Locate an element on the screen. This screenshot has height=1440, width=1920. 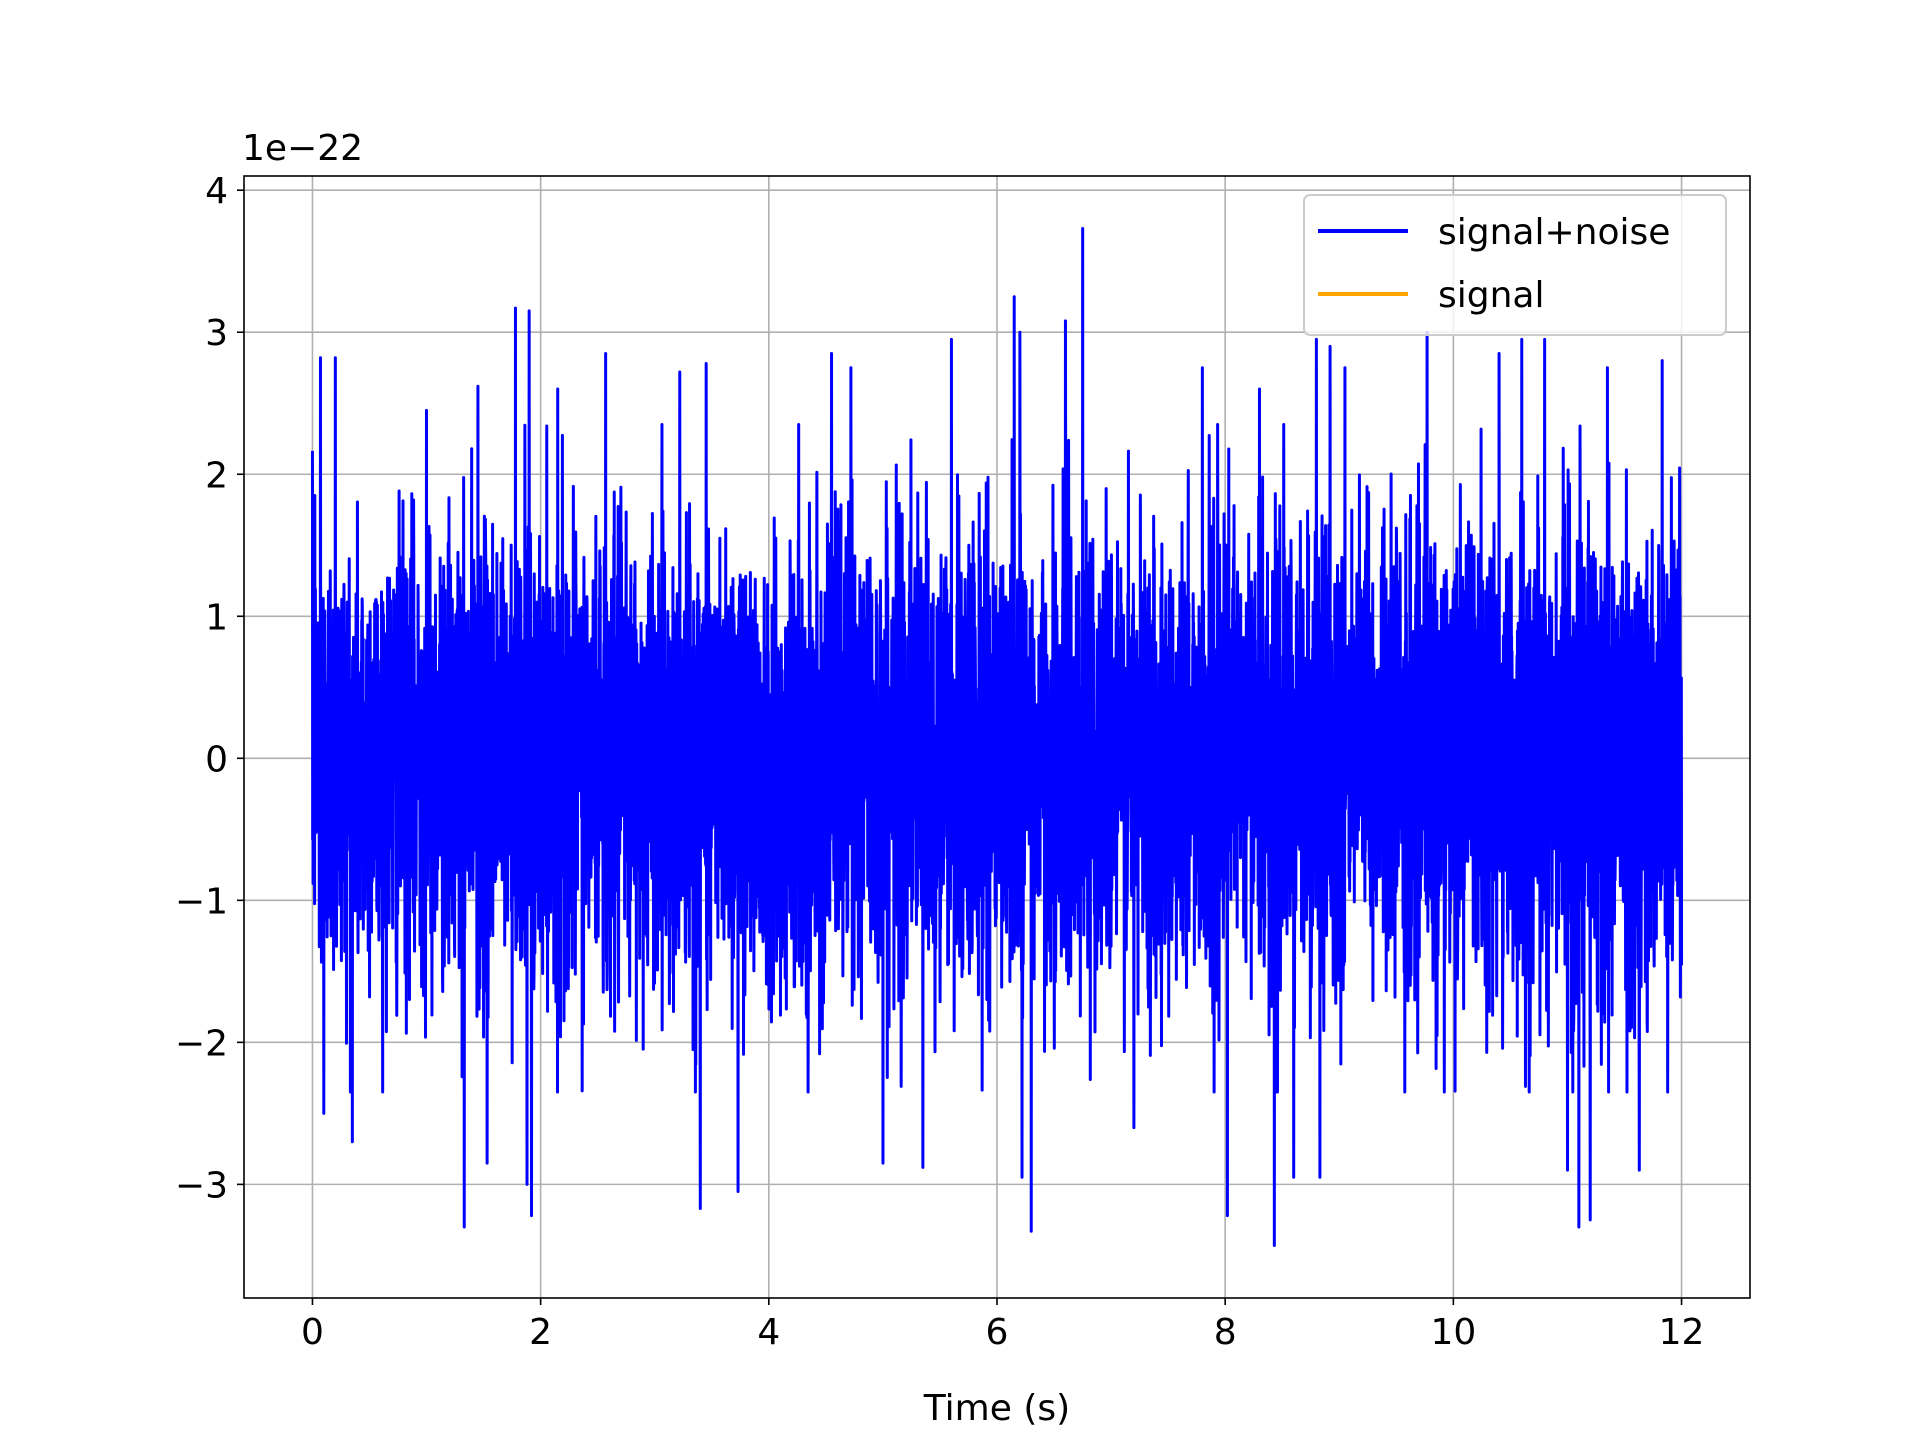
y-tick-label: 2 is located at coordinates (216, 475).